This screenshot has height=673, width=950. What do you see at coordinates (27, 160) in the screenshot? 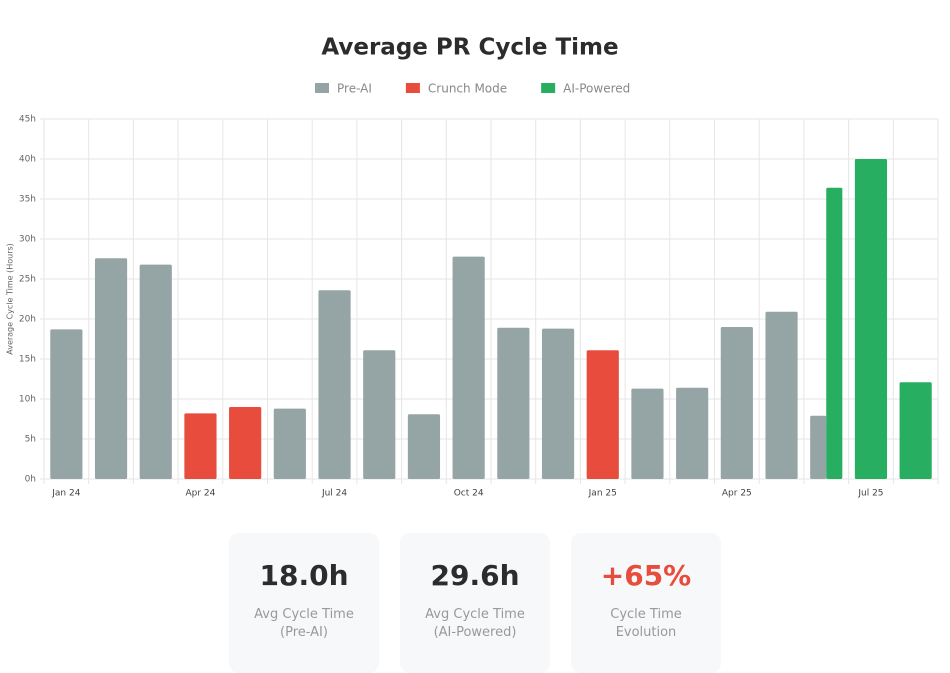
I see `y-tick-label: 40h` at bounding box center [27, 160].